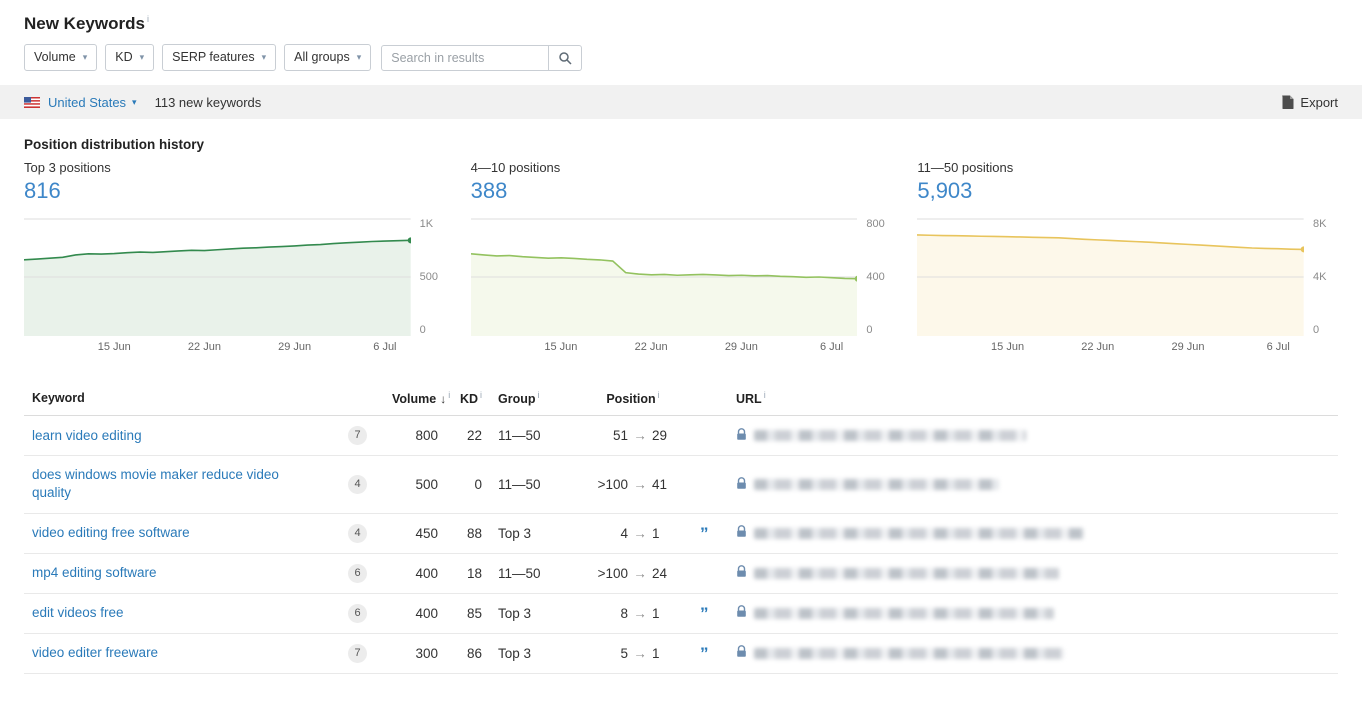  I want to click on filter-serp-features-dropdown: SERP features ▾, so click(219, 57).